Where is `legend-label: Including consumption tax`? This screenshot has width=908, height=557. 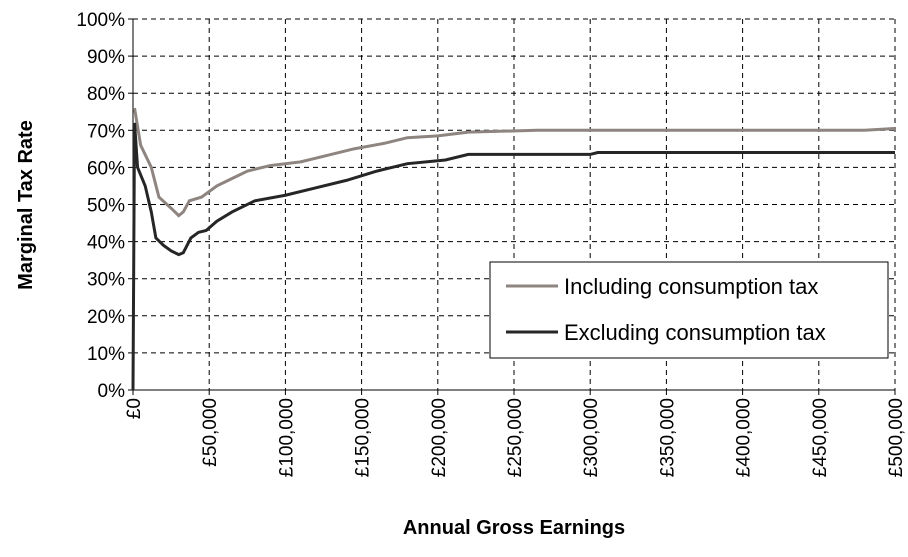 legend-label: Including consumption tax is located at coordinates (691, 286).